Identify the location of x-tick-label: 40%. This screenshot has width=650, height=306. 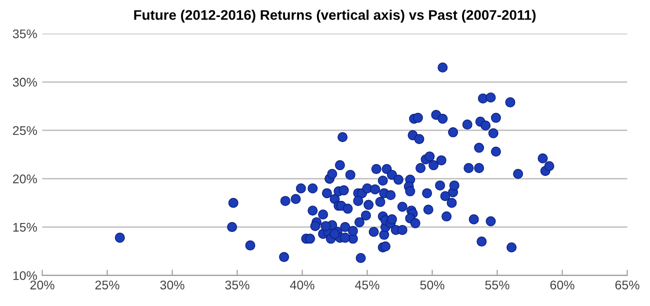
(302, 285).